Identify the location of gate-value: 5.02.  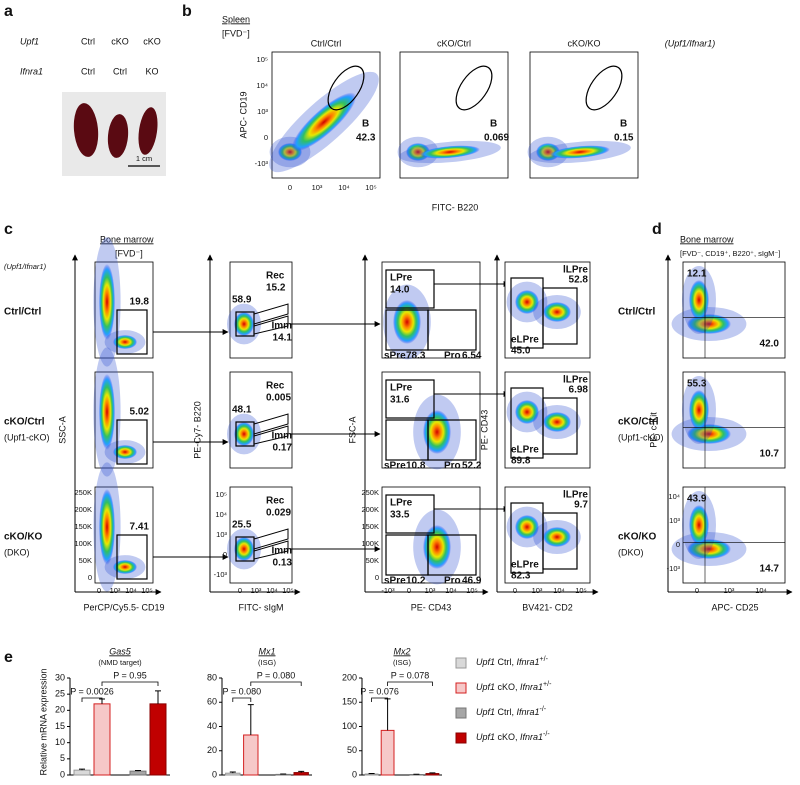
(140, 412).